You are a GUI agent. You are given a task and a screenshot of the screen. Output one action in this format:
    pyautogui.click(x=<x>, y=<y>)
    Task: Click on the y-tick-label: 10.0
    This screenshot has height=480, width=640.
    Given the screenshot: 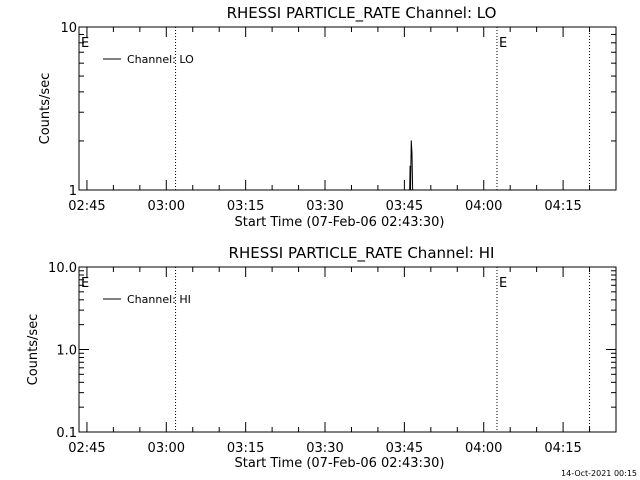 What is the action you would take?
    pyautogui.click(x=62, y=268)
    